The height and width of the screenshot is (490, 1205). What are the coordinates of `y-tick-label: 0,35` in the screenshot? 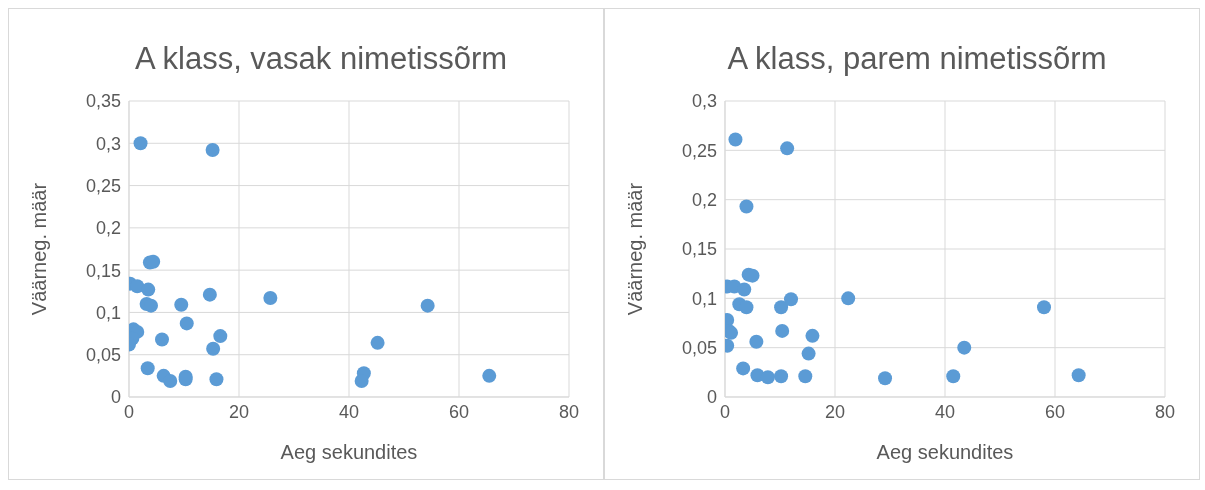 It's located at (103, 101).